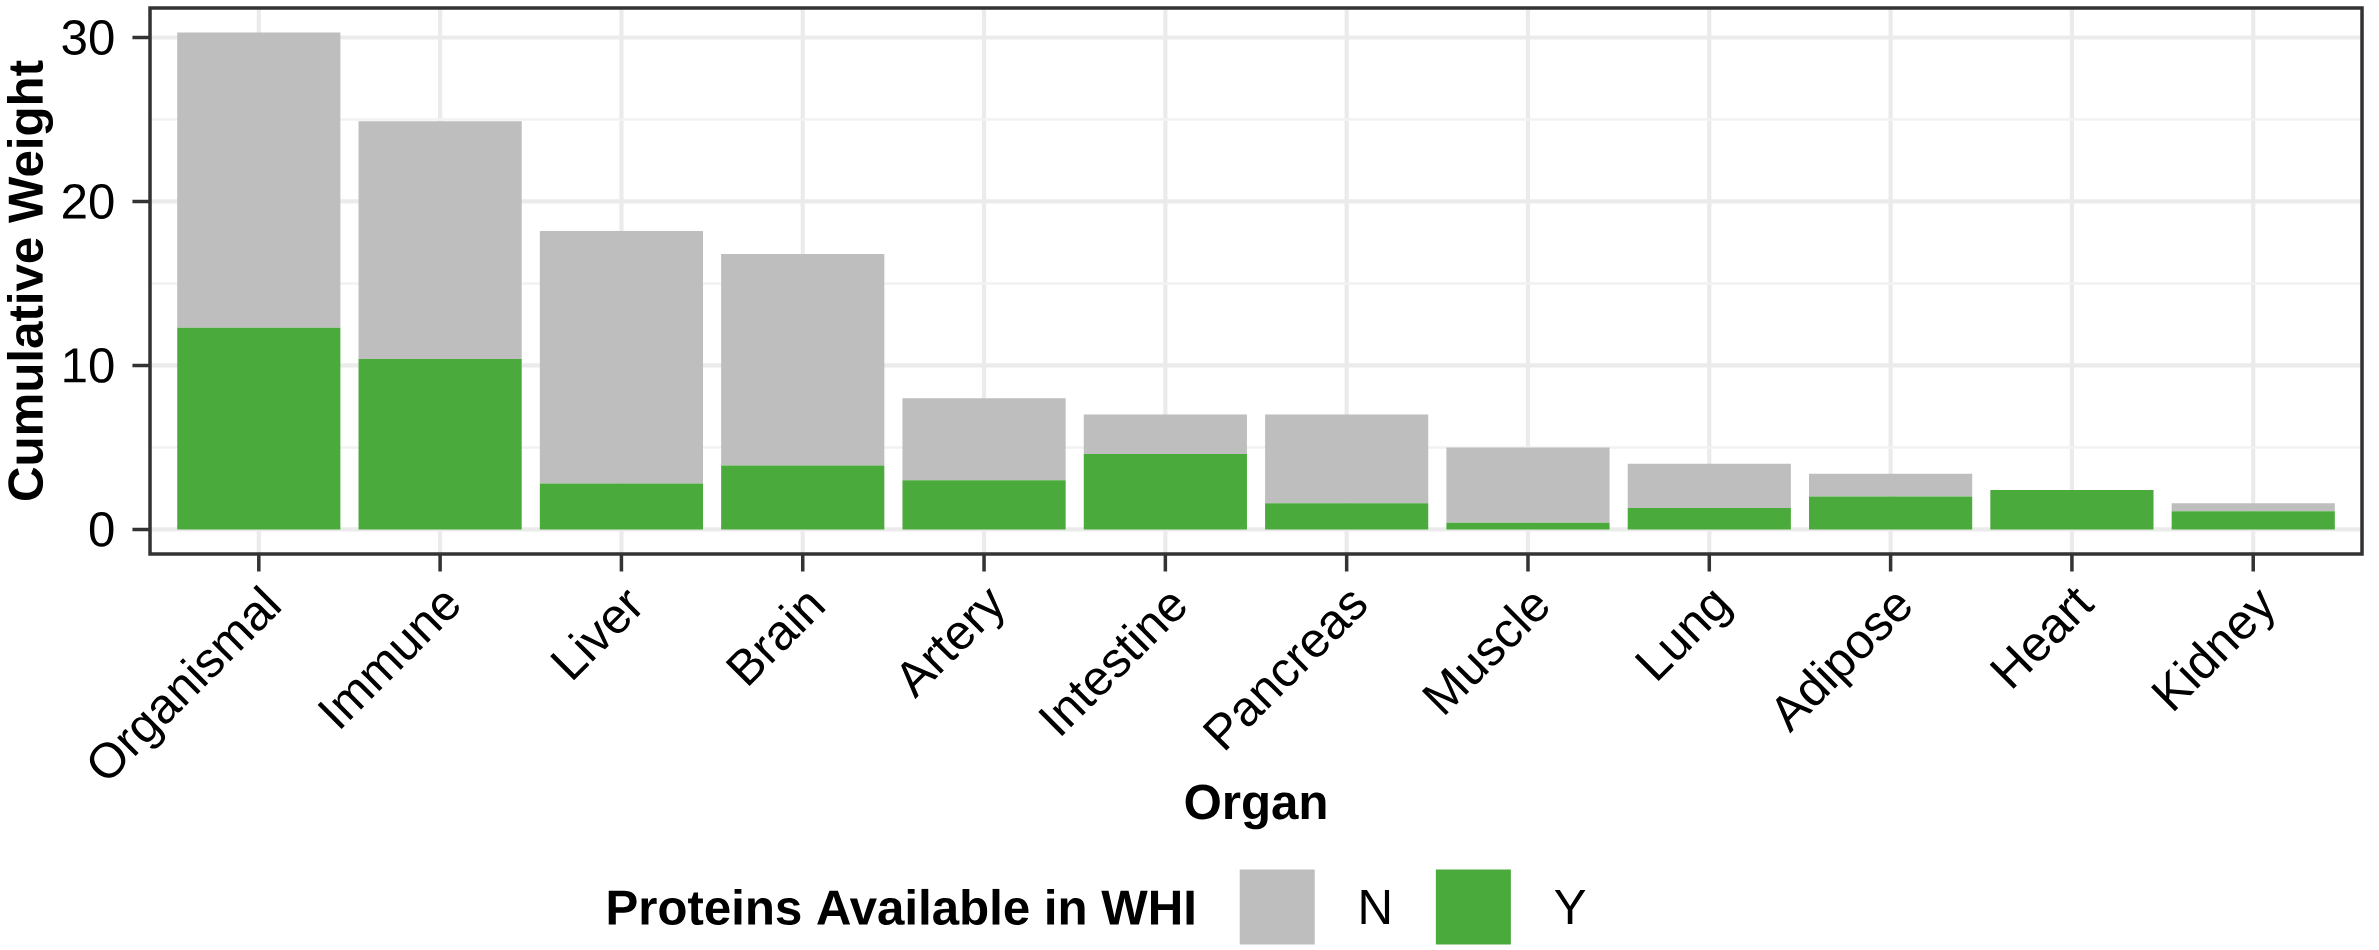 The image size is (2379, 950). What do you see at coordinates (101, 529) in the screenshot?
I see `y-tick-label: 0` at bounding box center [101, 529].